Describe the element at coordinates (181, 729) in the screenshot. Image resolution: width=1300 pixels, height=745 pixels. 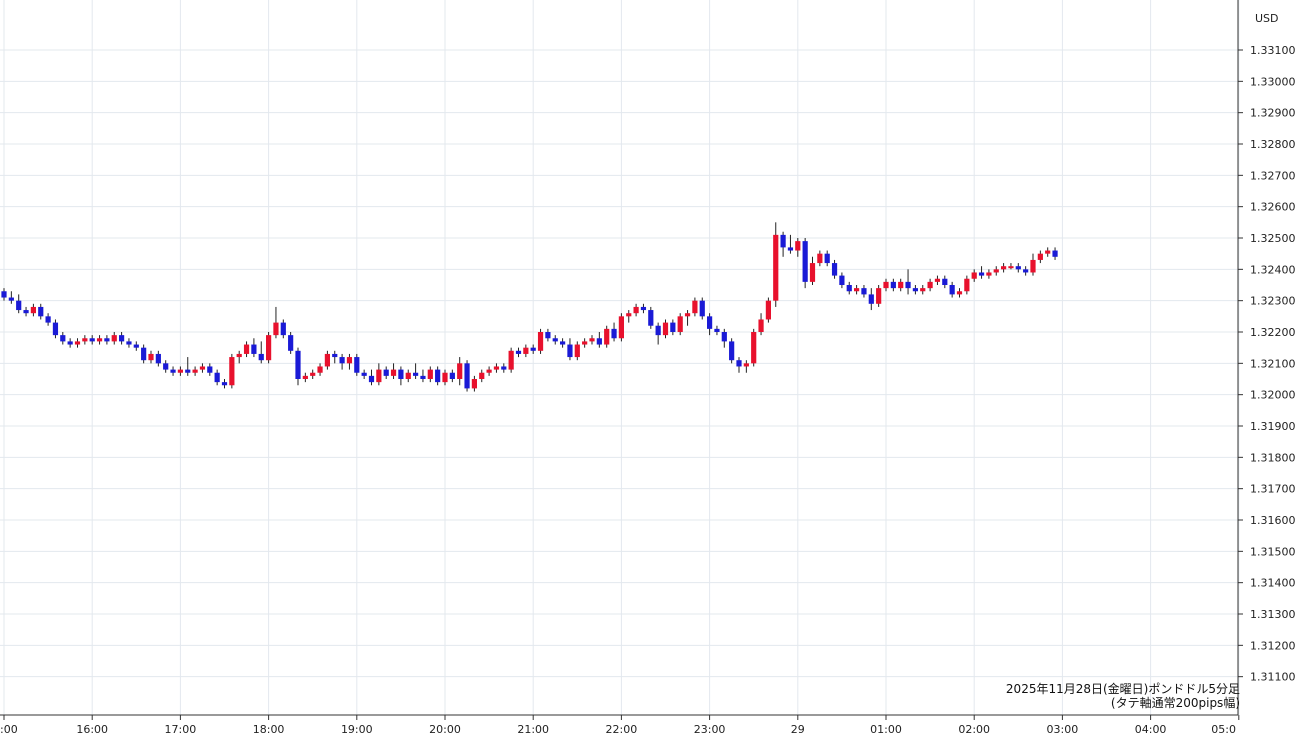
I see `time-tick-label: 17:00` at that location.